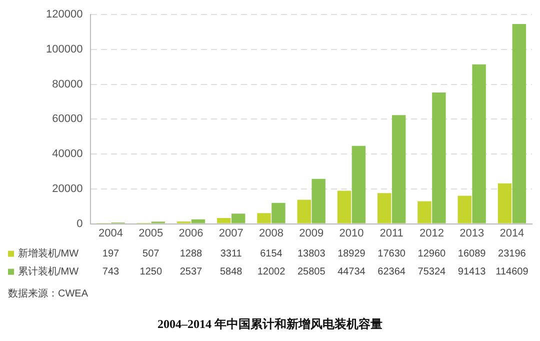  Describe the element at coordinates (351, 233) in the screenshot. I see `x-tick-label: 2010` at that location.